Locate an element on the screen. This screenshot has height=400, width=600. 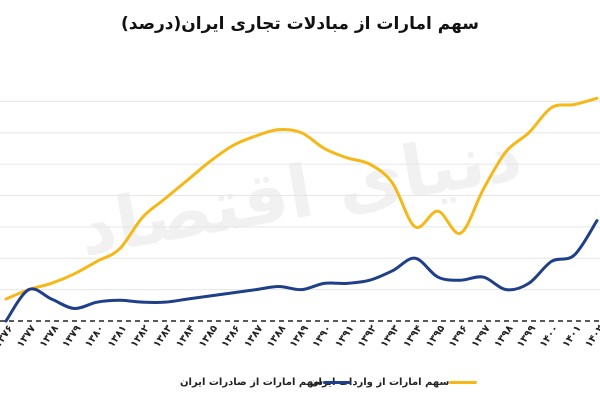
x-tick-label: ۱۳۹۱ is located at coordinates (344, 336).